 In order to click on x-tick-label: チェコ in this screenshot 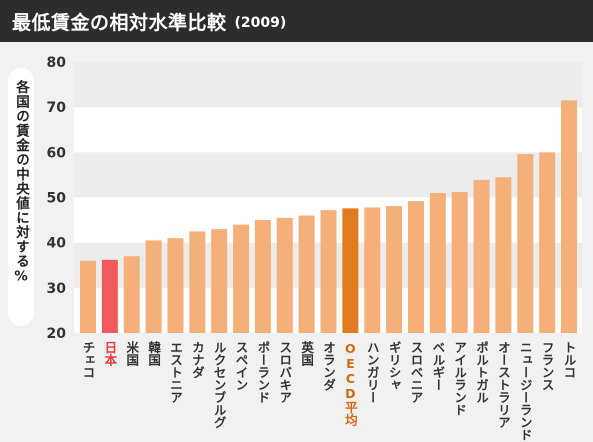, I will do `click(88, 360)`.